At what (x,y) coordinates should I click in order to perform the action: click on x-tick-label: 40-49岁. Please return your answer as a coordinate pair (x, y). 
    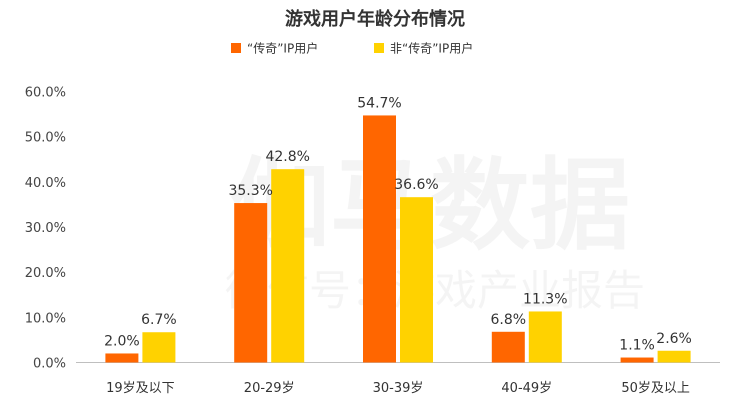
    Looking at the image, I should click on (526, 388).